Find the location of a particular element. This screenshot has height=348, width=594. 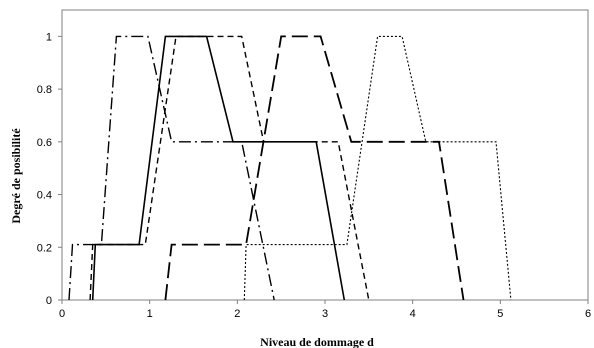

x-tick-label: 1 is located at coordinates (150, 314).